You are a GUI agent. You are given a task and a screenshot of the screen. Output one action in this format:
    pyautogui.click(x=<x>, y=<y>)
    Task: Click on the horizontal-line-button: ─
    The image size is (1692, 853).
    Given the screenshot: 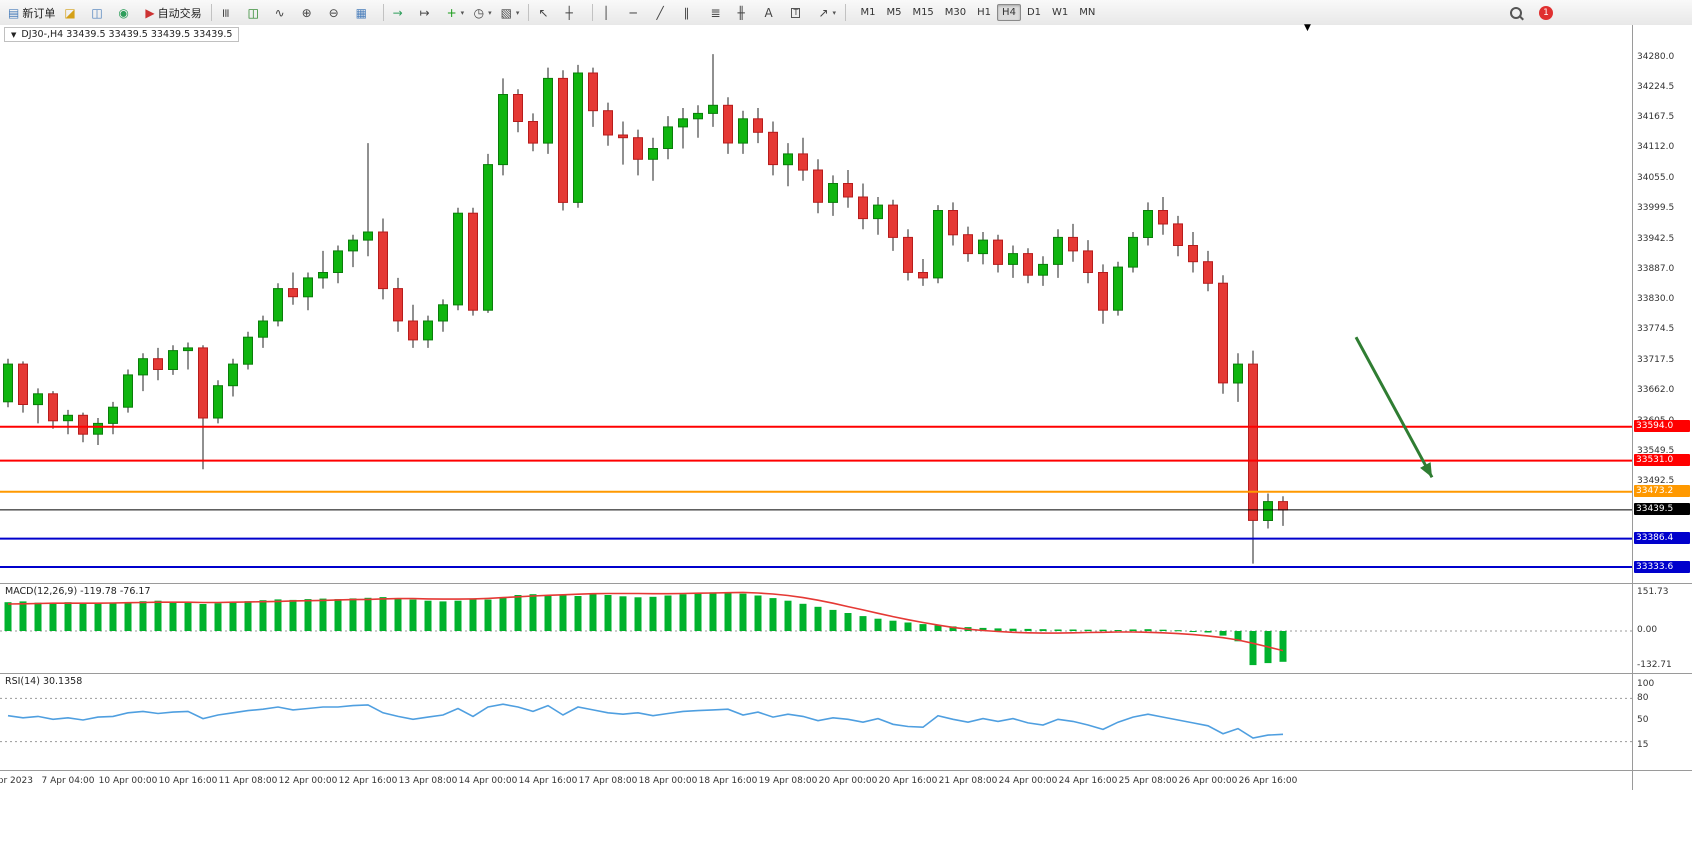 What is the action you would take?
    pyautogui.click(x=638, y=13)
    